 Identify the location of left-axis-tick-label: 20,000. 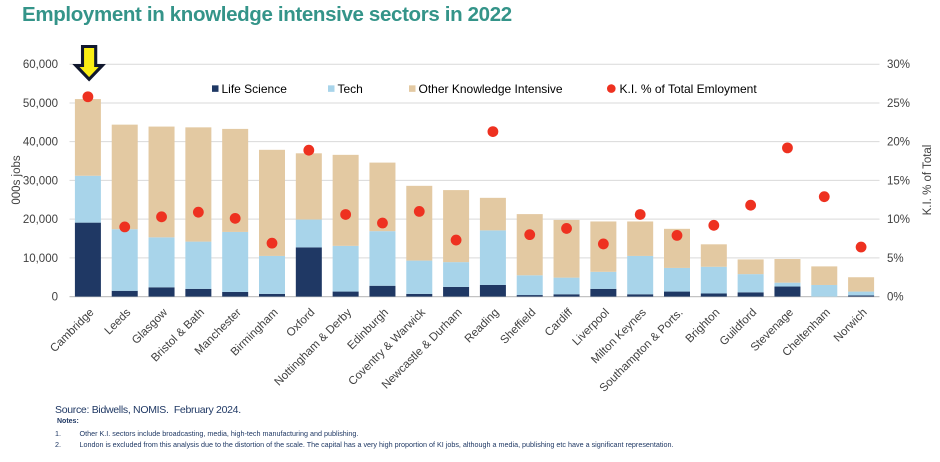
(40, 220).